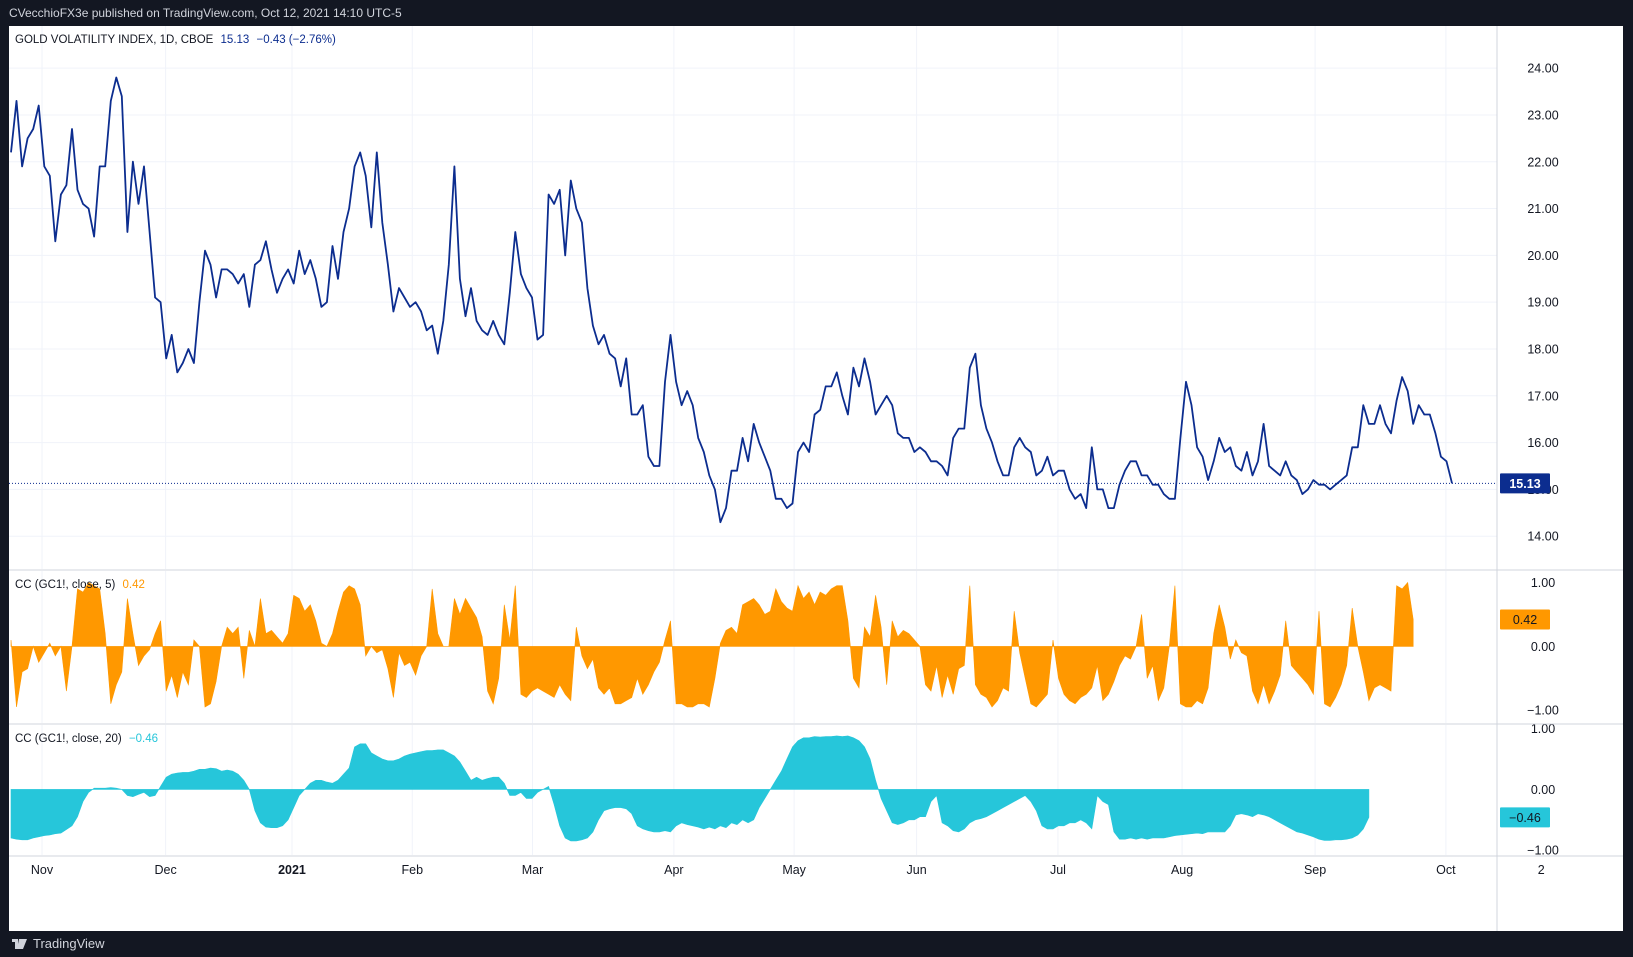 This screenshot has width=1633, height=957. What do you see at coordinates (133, 585) in the screenshot?
I see `cc5-legend-value: 0.42` at bounding box center [133, 585].